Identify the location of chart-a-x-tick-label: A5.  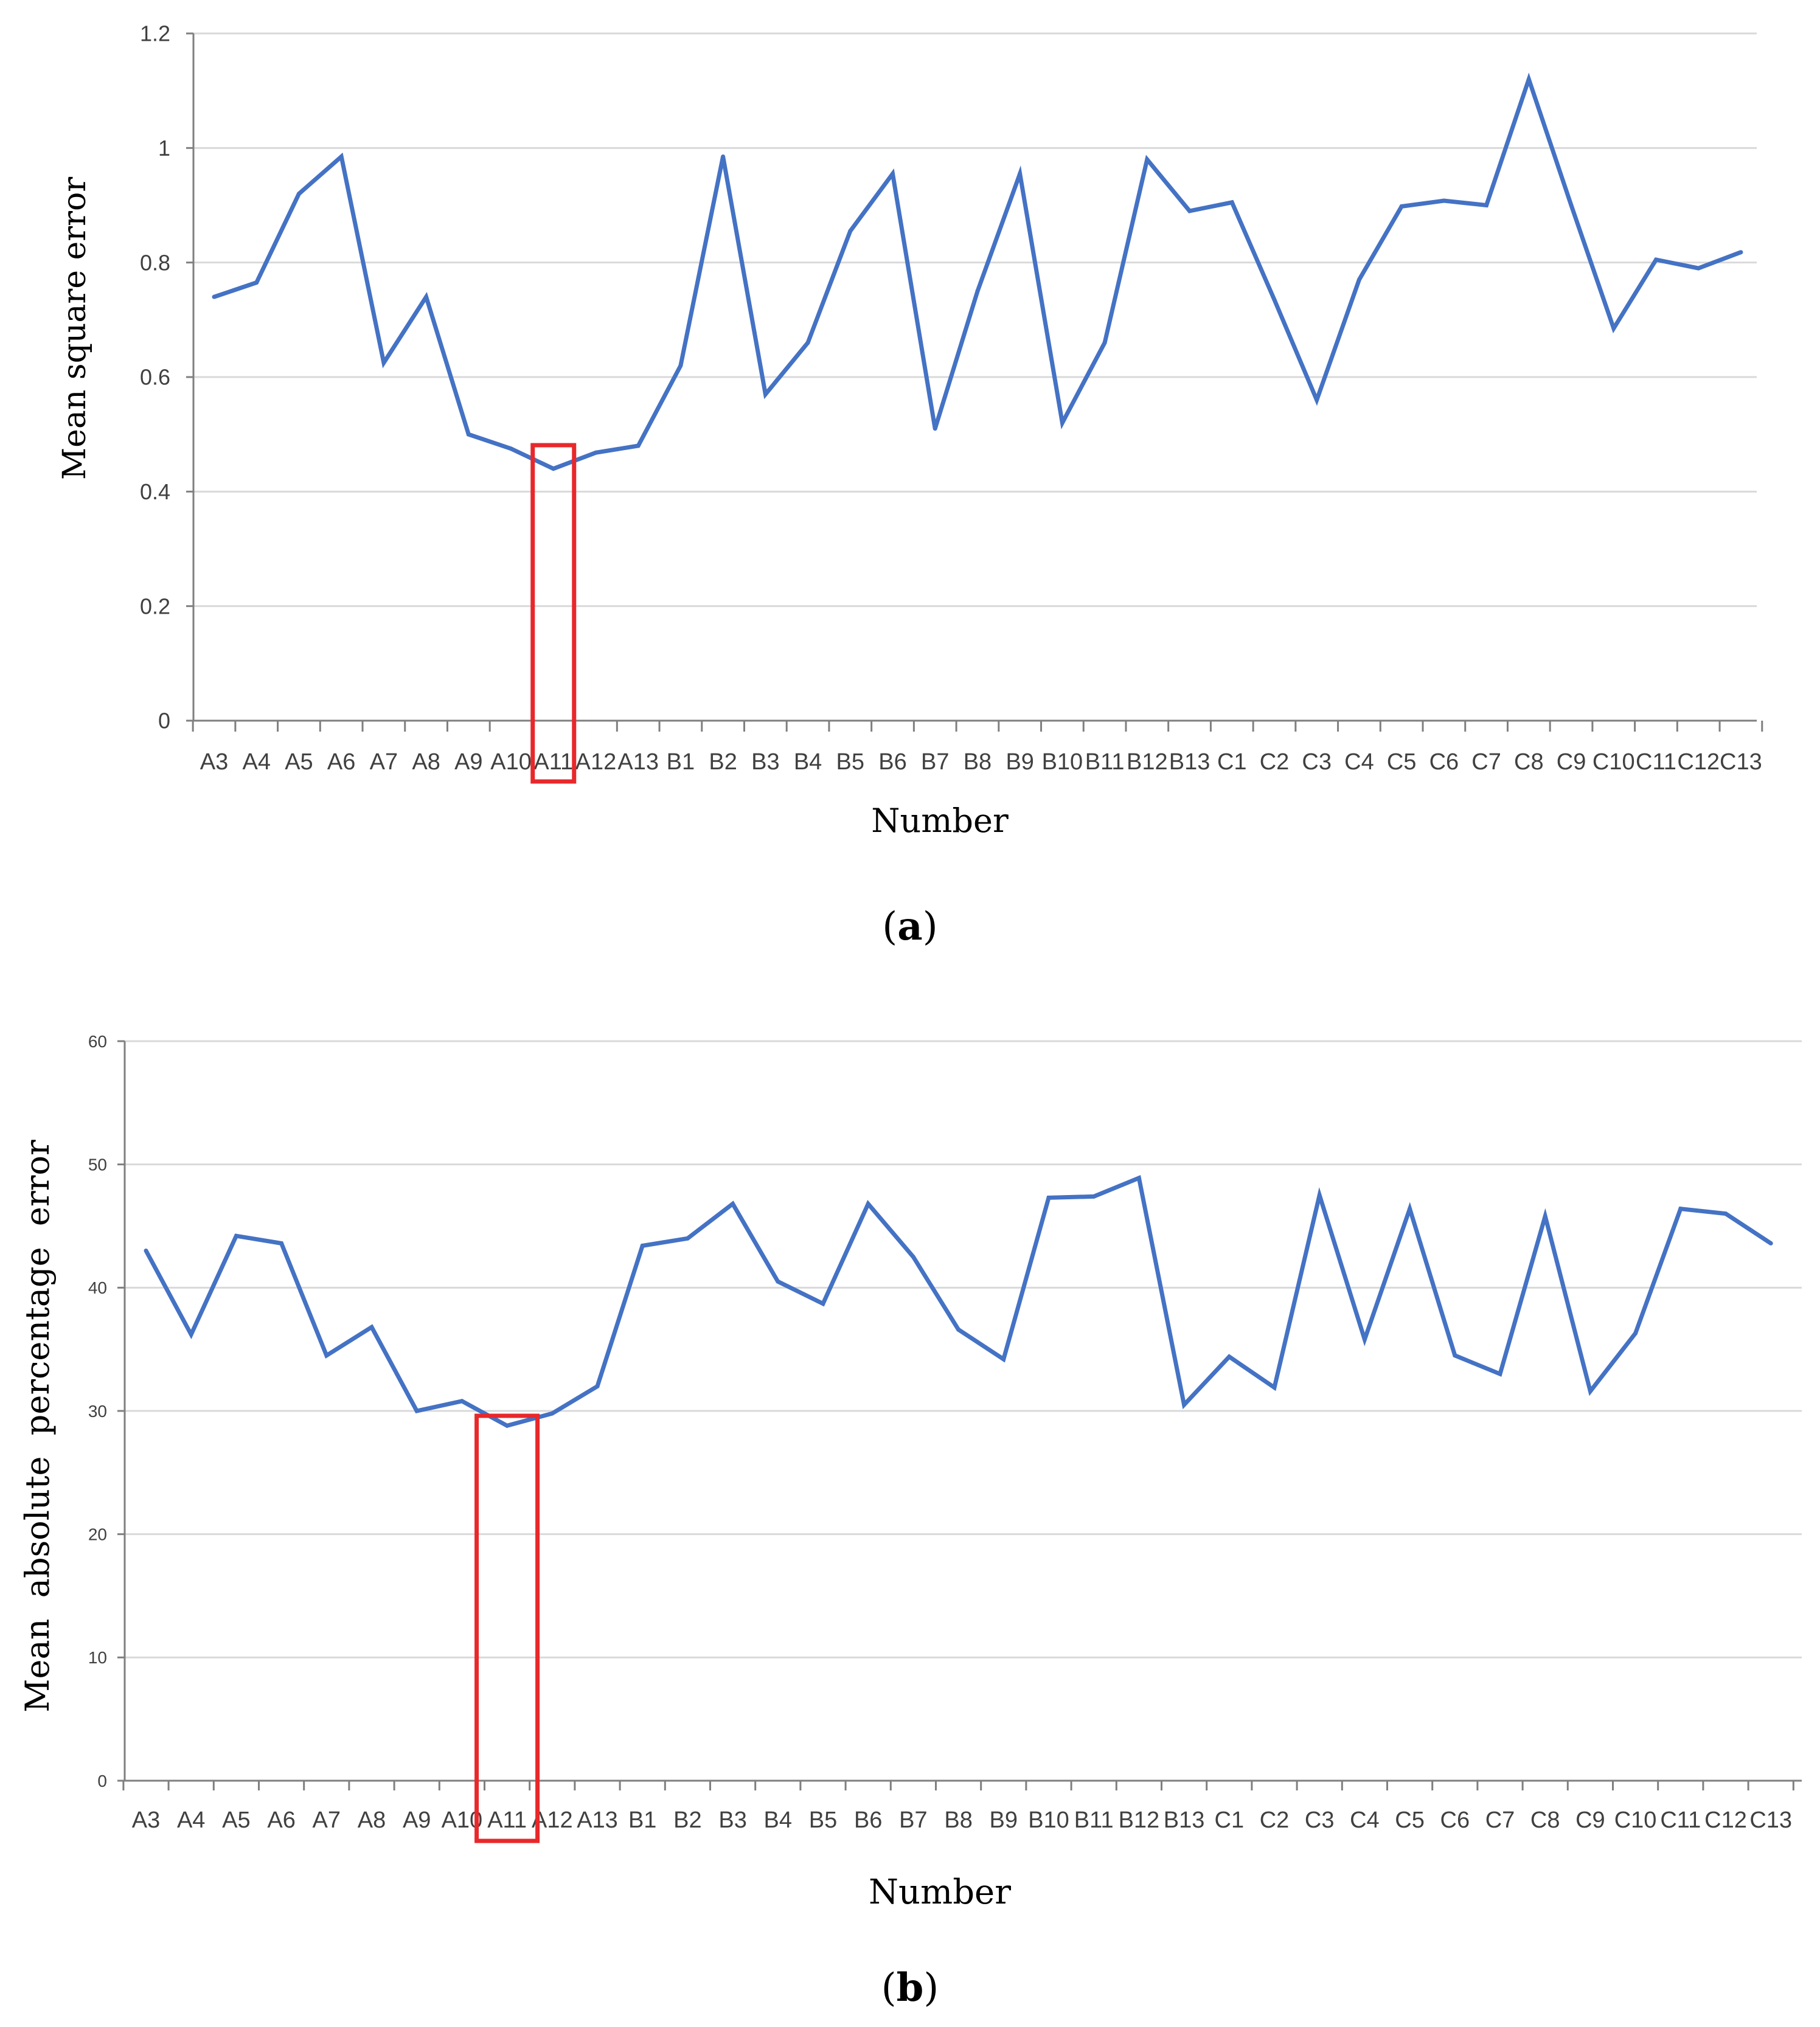
(299, 762).